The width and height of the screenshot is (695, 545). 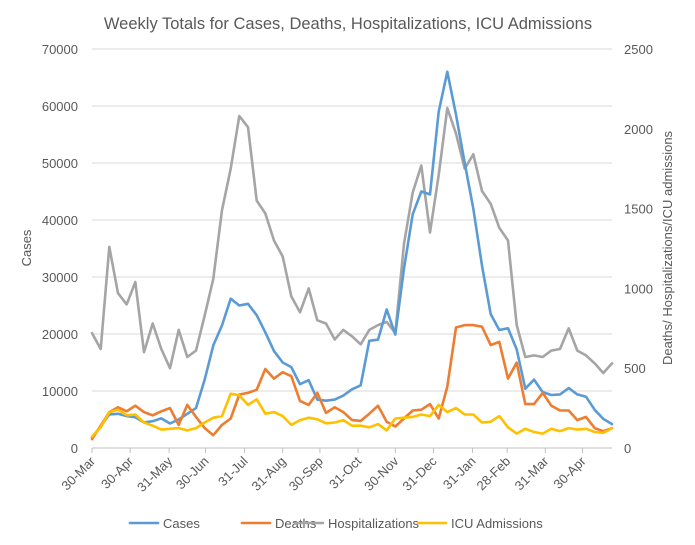 I want to click on y2-axis-label: Deaths/ Hospitalizations/ICU admissions, so click(x=667, y=247).